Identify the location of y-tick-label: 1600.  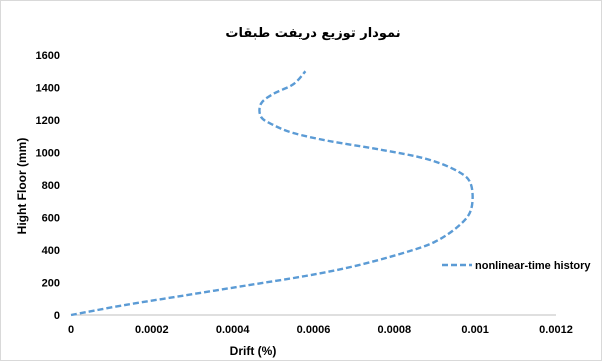
(48, 56).